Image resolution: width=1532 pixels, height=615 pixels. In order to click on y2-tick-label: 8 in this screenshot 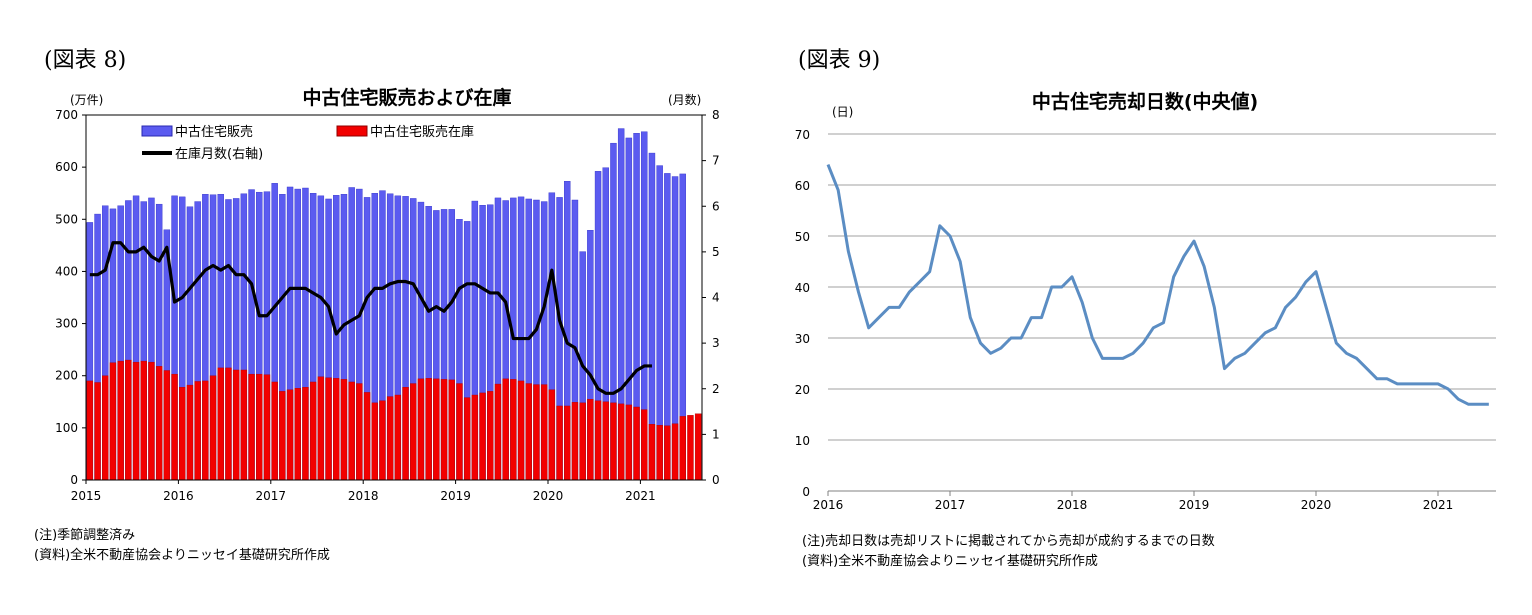, I will do `click(716, 115)`.